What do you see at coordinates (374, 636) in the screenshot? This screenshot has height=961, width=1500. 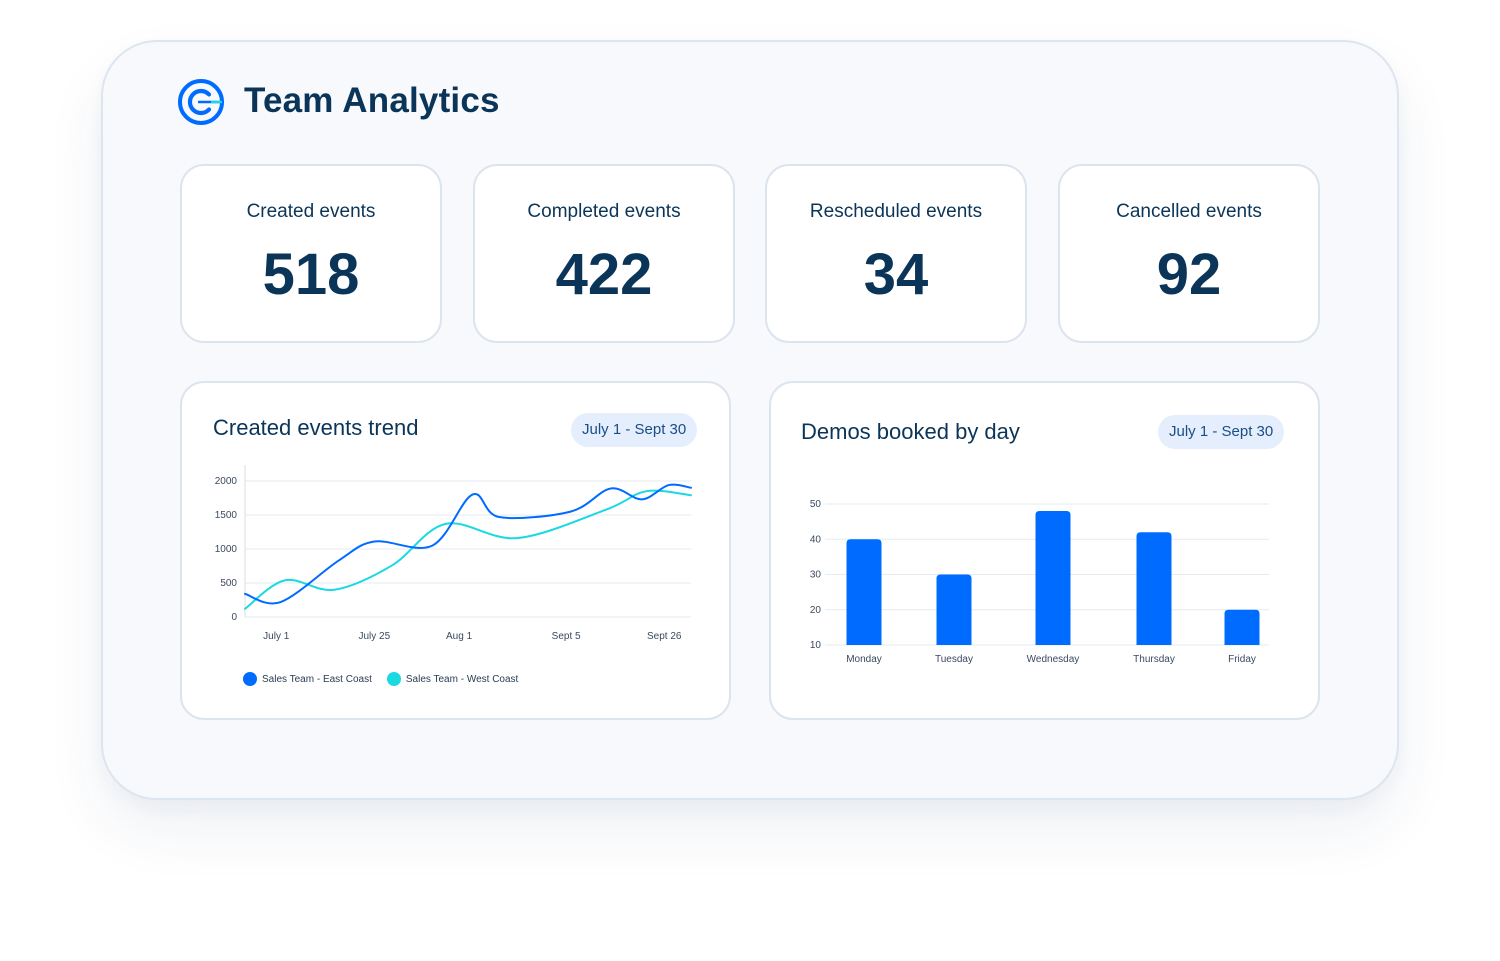 I see `x-tick-label: July 25` at bounding box center [374, 636].